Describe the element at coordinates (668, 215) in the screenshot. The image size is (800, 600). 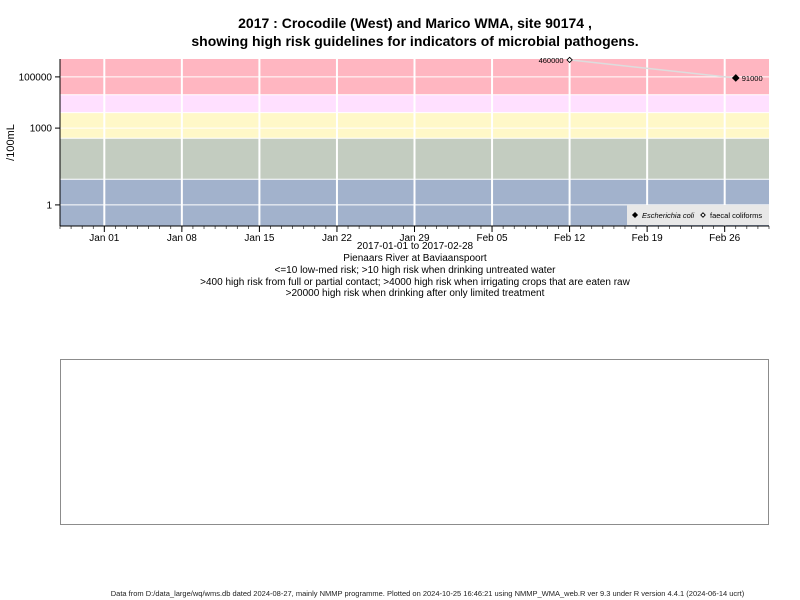
I see `legend-ecoli-label: Escherichia coli` at that location.